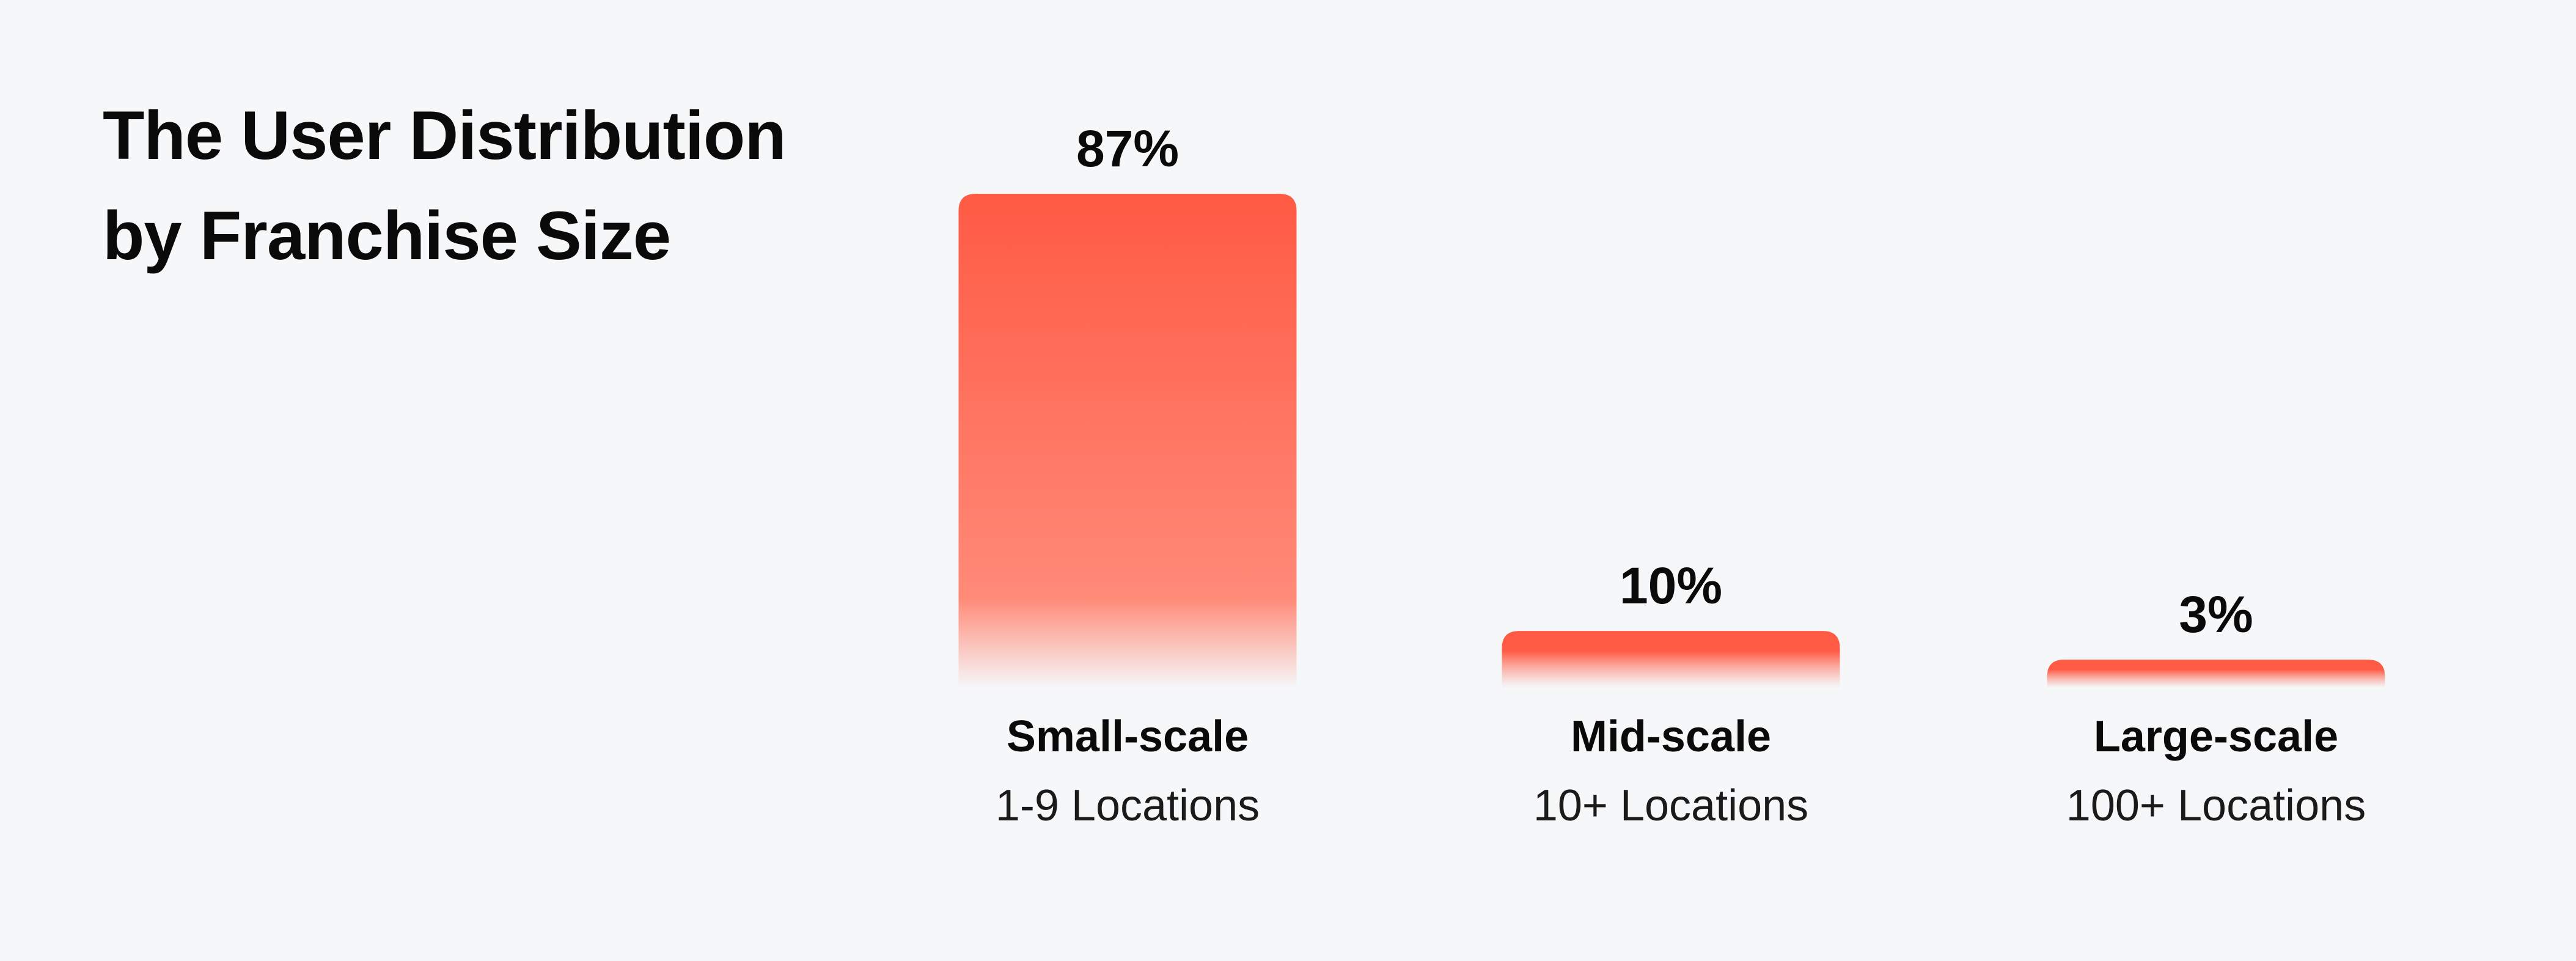 The height and width of the screenshot is (961, 2576). I want to click on bar-small-scale, so click(1127, 441).